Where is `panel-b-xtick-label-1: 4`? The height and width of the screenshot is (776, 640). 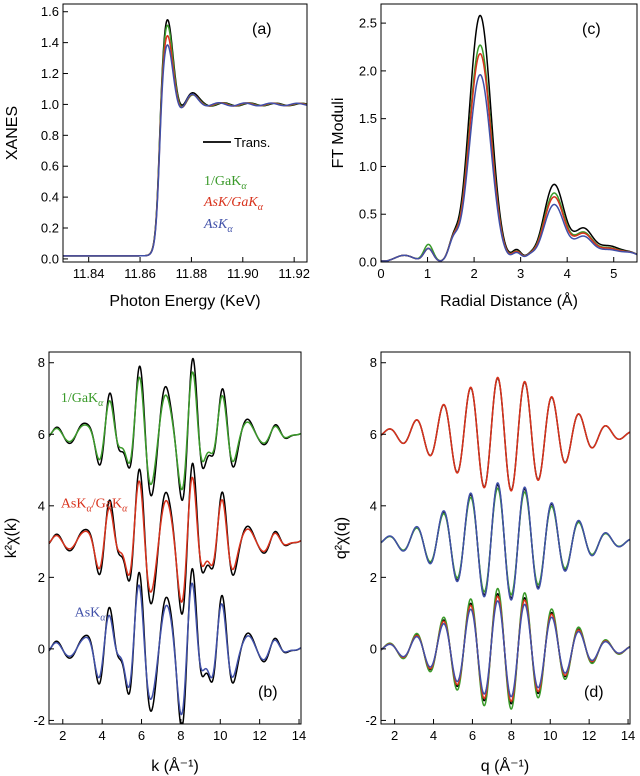 panel-b-xtick-label-1: 4 is located at coordinates (102, 735).